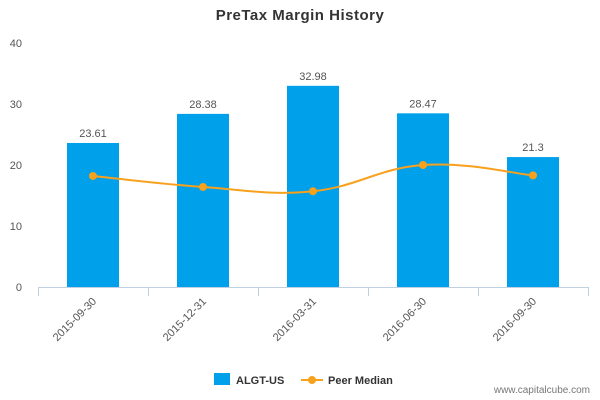 This screenshot has height=400, width=600. Describe the element at coordinates (185, 320) in the screenshot. I see `x-tick-label: 2015-12-31` at that location.